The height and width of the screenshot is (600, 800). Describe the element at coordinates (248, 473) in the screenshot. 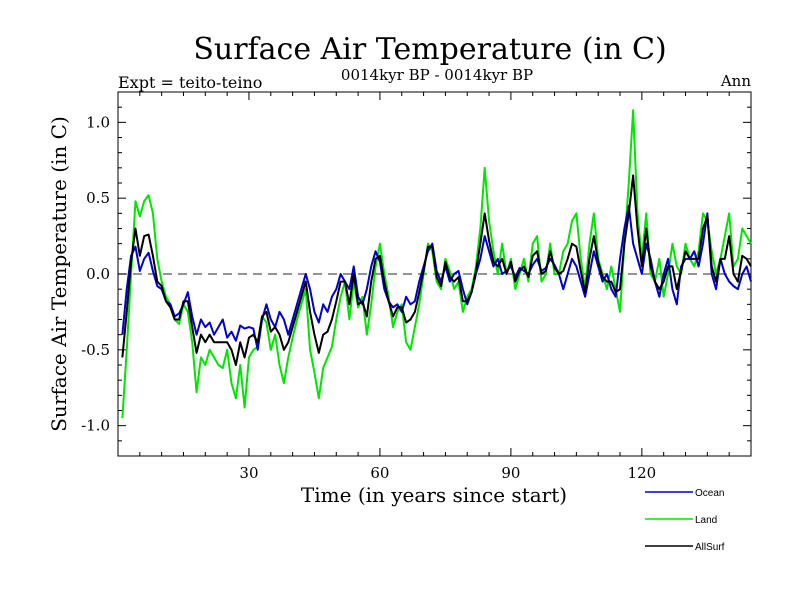

I see `x-tick-label: 30` at that location.